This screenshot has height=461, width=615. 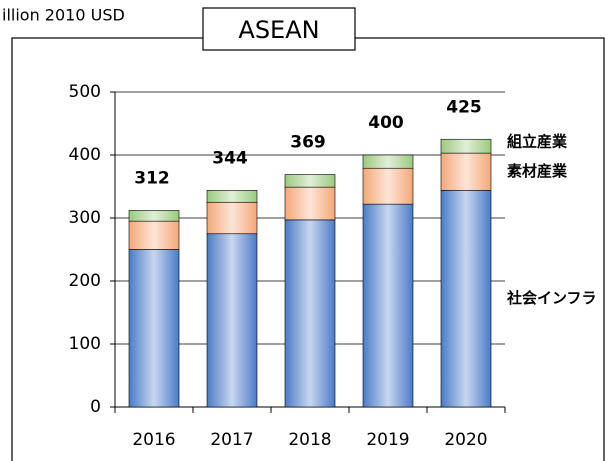 What do you see at coordinates (537, 142) in the screenshot?
I see `series-label: 組立産業` at bounding box center [537, 142].